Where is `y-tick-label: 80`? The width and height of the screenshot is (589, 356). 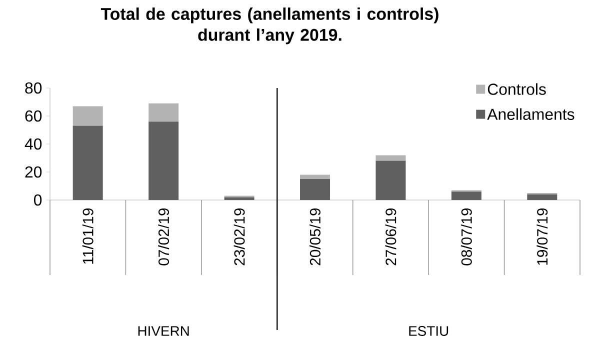
y-tick-label: 80 is located at coordinates (33, 88).